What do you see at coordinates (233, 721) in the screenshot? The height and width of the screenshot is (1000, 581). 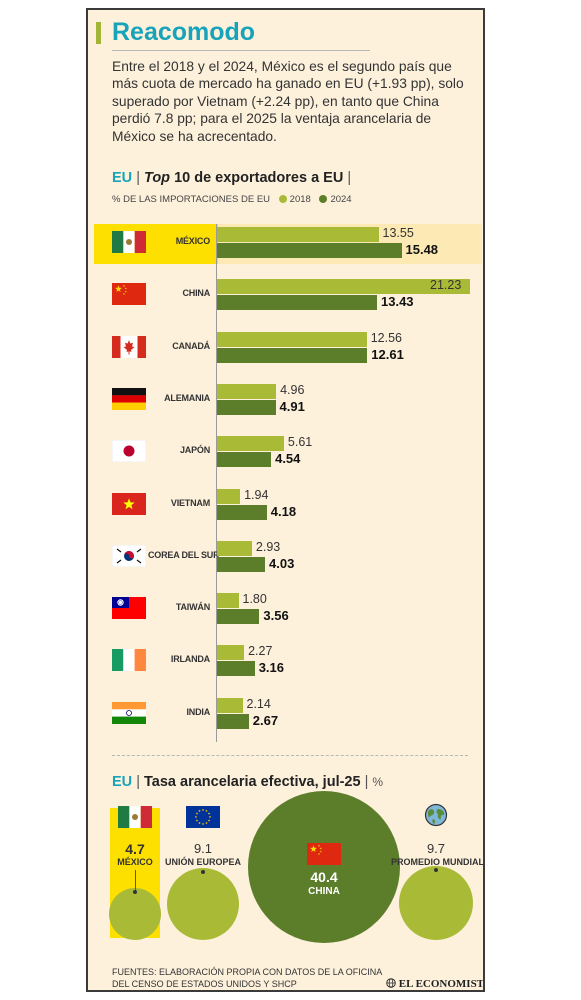 I see `bar-2024-india` at bounding box center [233, 721].